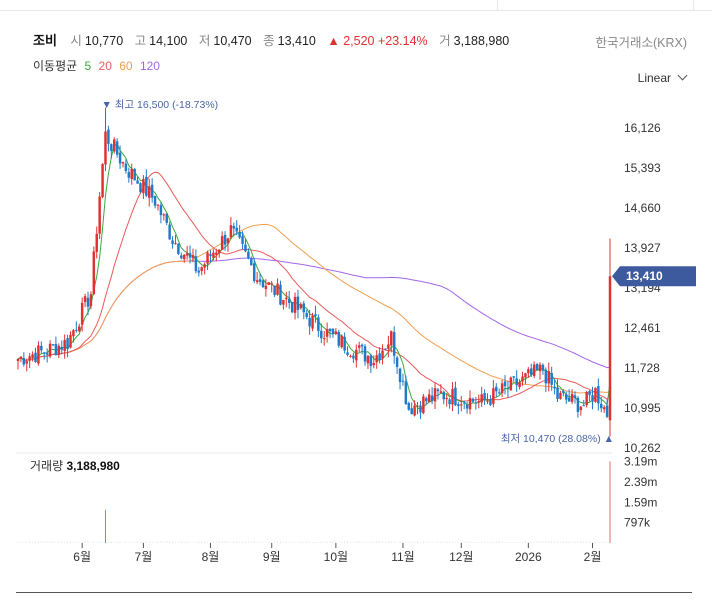  I want to click on current-price-badge, so click(654, 276).